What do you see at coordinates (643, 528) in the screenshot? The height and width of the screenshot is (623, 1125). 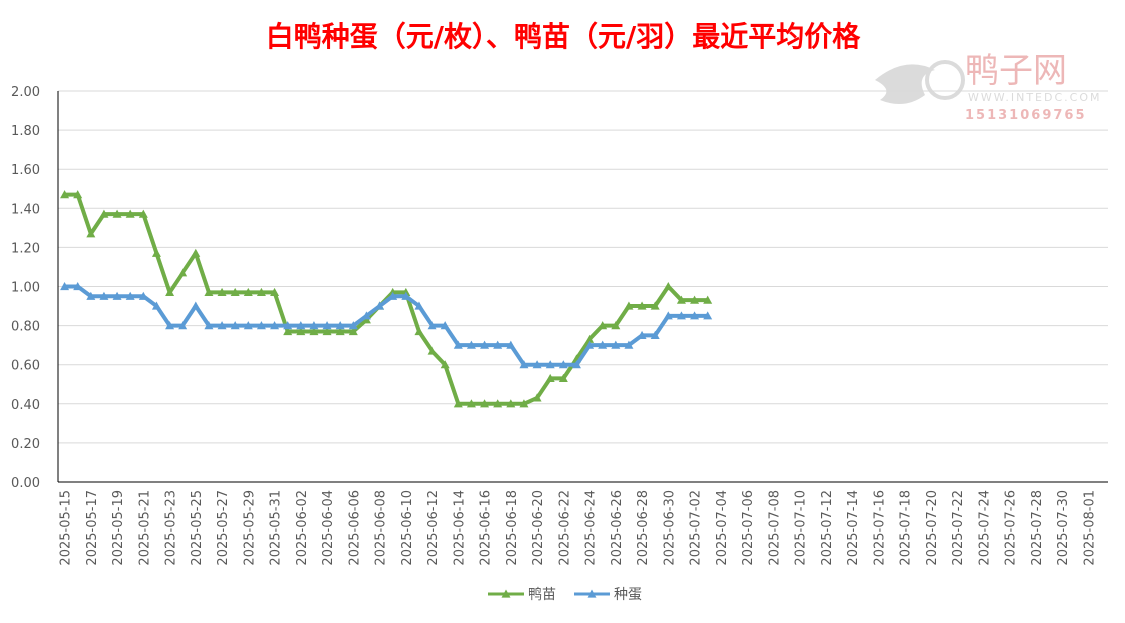 I see `x-tick-label: 2025-06-28` at bounding box center [643, 528].